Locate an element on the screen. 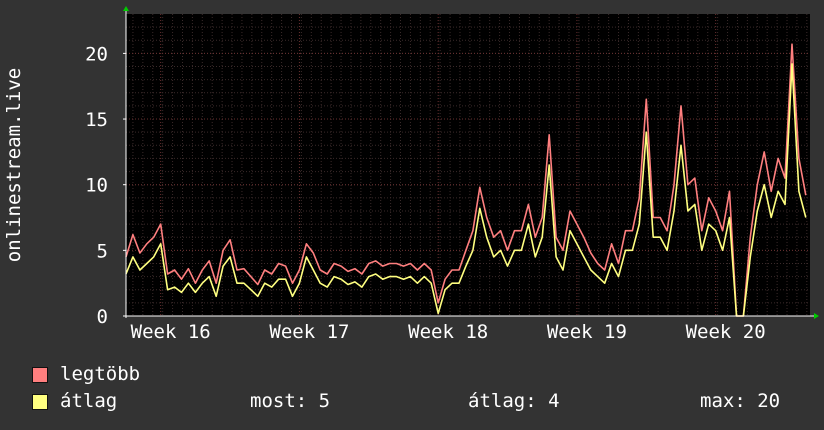  x-axis-arrow is located at coordinates (816, 316).